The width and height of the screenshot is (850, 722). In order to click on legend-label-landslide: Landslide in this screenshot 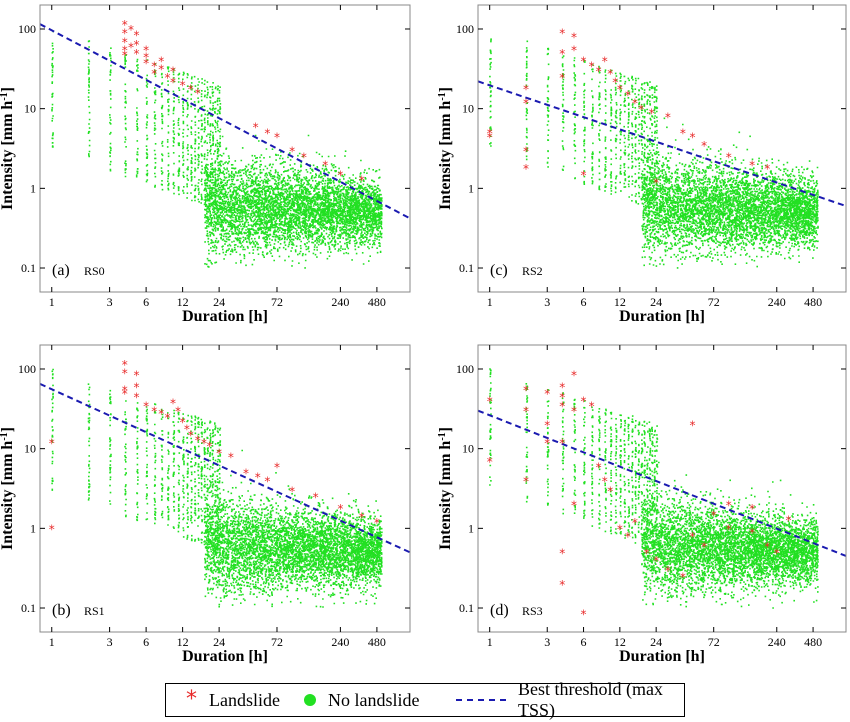, I will do `click(244, 699)`.